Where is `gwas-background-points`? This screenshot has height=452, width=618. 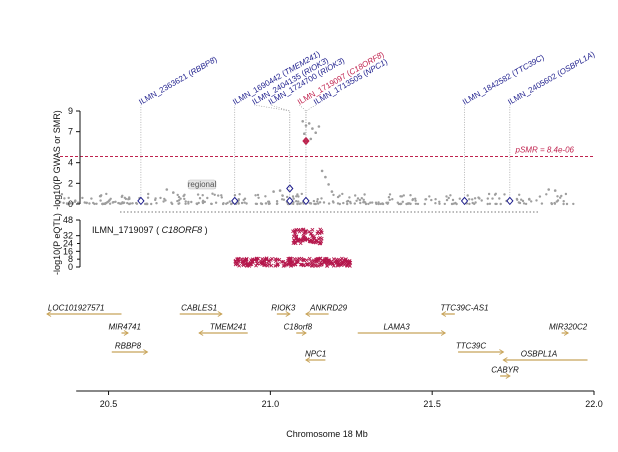 gwas-background-points is located at coordinates (316, 199).